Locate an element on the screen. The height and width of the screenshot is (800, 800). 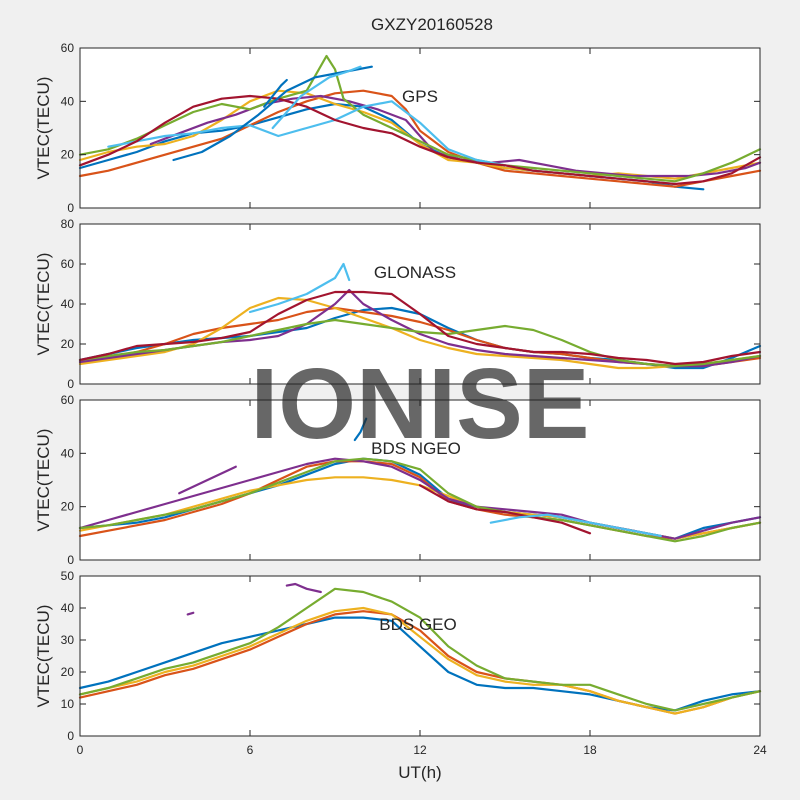
x-axis-label: UT(h) is located at coordinates (419, 772).